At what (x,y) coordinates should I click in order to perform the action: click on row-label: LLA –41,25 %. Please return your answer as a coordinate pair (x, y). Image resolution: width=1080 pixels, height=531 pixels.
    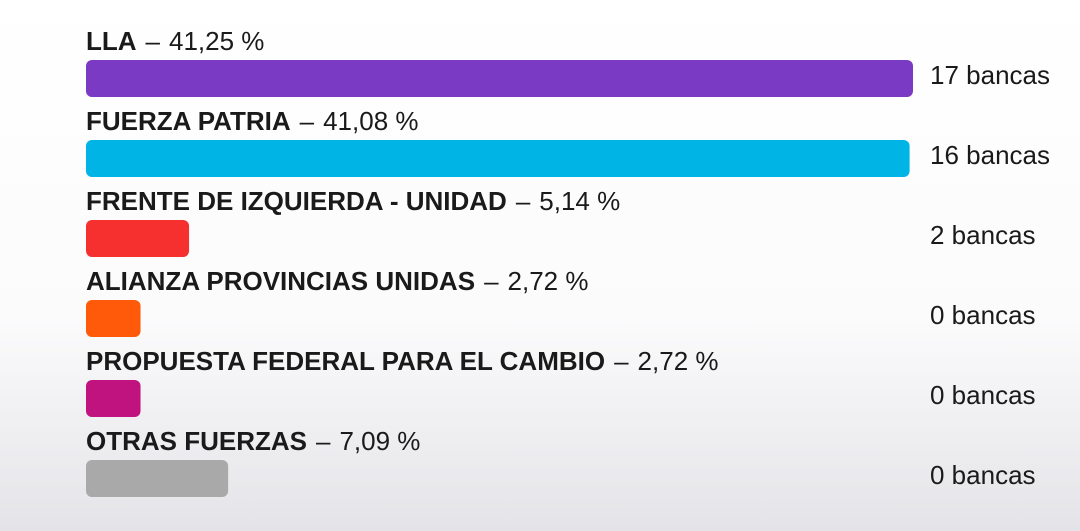
    Looking at the image, I should click on (175, 41).